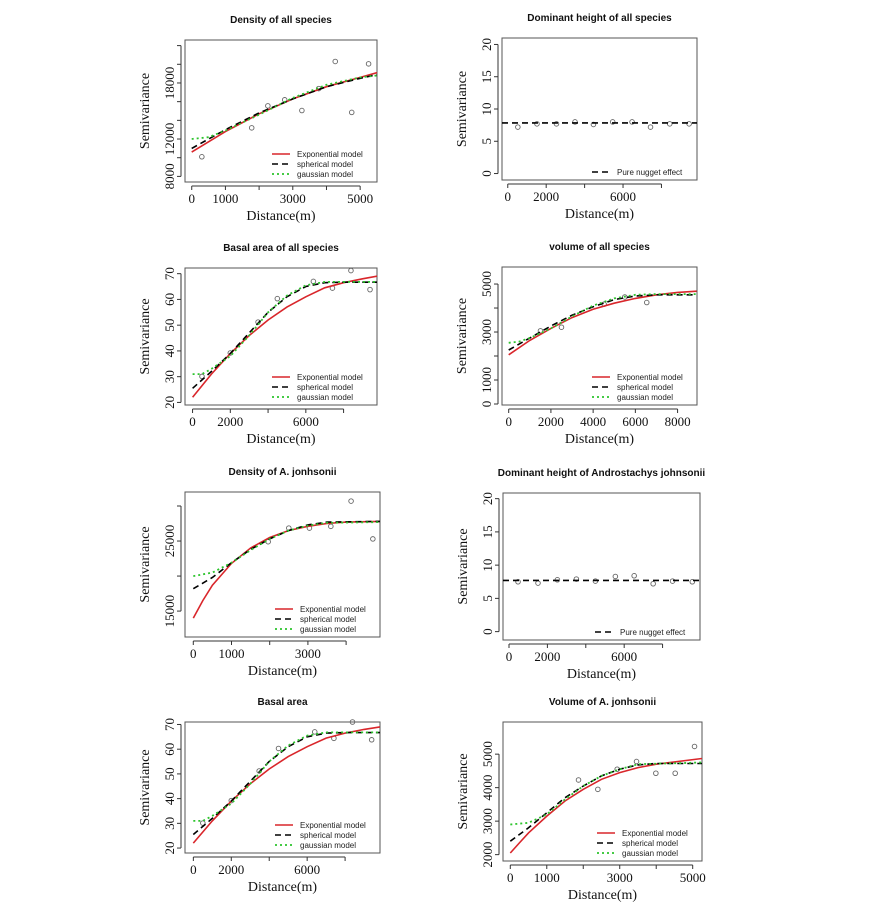 The height and width of the screenshot is (905, 874). Describe the element at coordinates (169, 139) in the screenshot. I see `y-tick-label: 12000` at that location.